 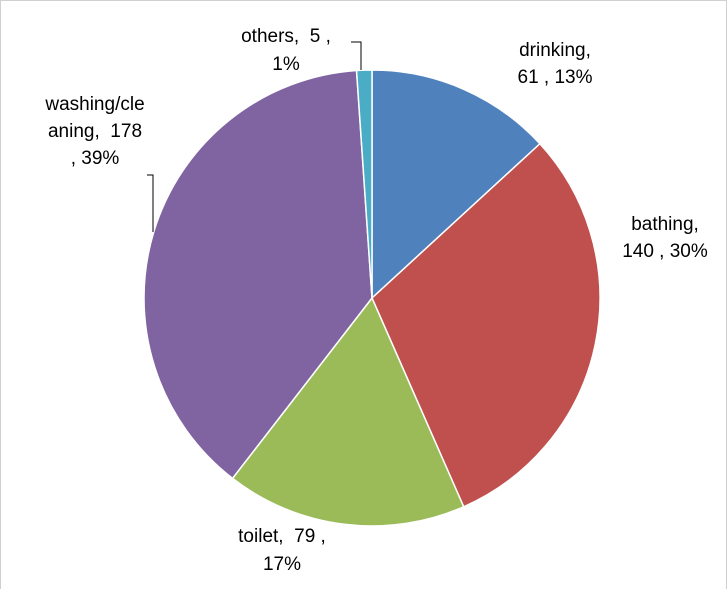 What do you see at coordinates (555, 77) in the screenshot?
I see `data-label-line: 61 , 13%` at bounding box center [555, 77].